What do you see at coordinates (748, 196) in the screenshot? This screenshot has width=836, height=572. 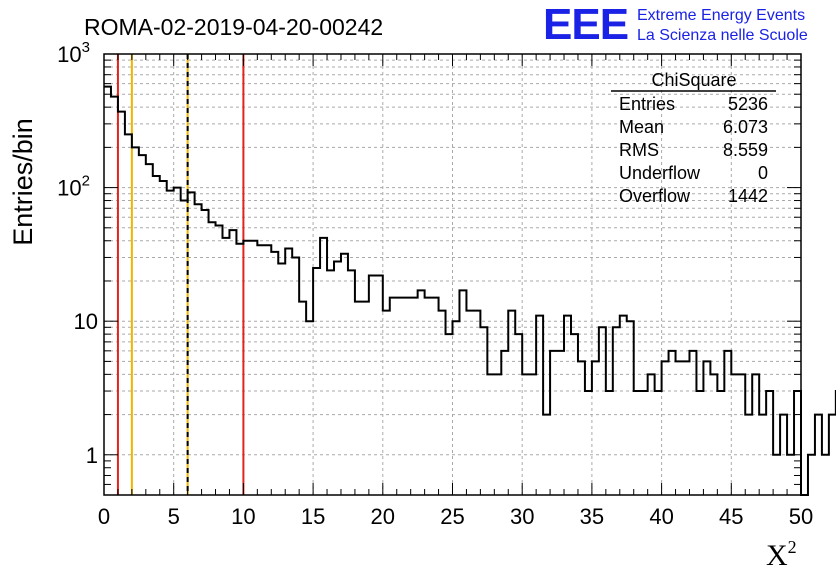 I see `stats-row-value: 1442` at bounding box center [748, 196].